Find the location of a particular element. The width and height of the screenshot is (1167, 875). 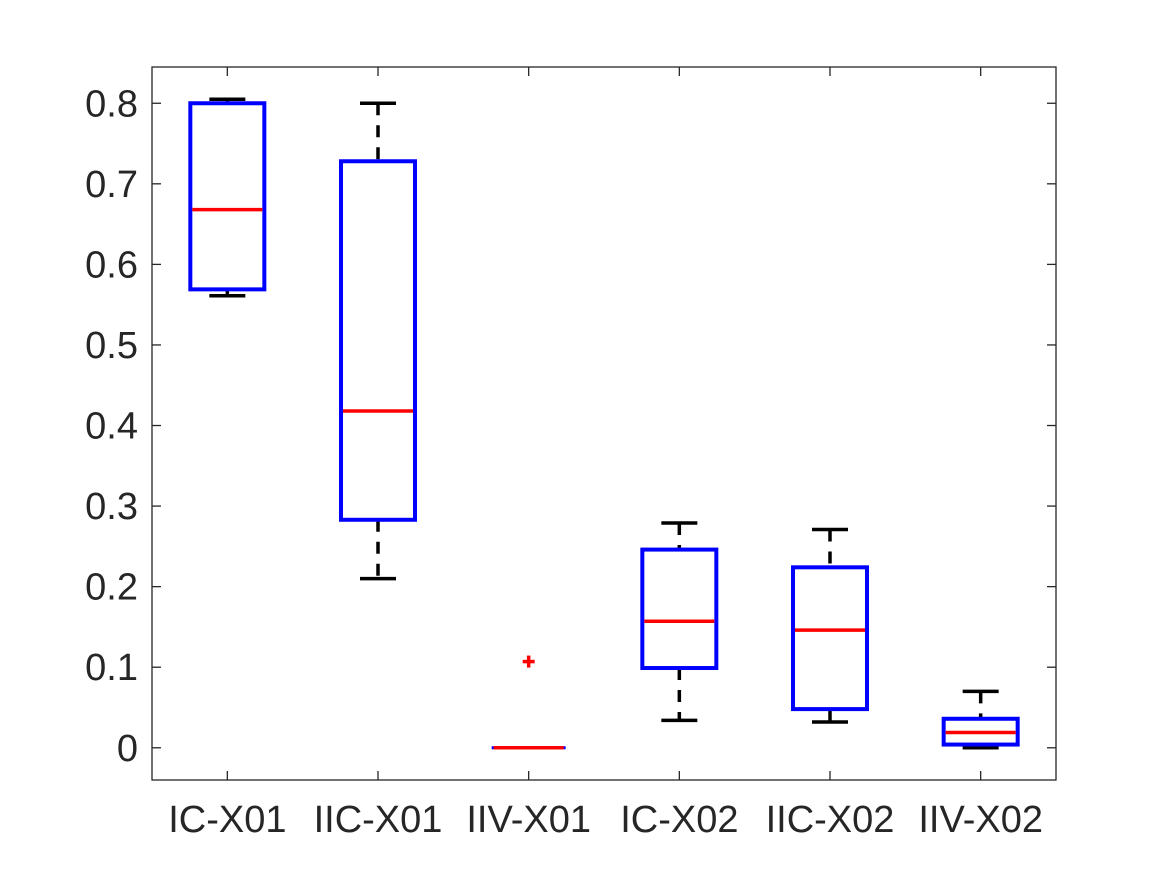

y-tick-label: 0.2 is located at coordinates (111, 588).